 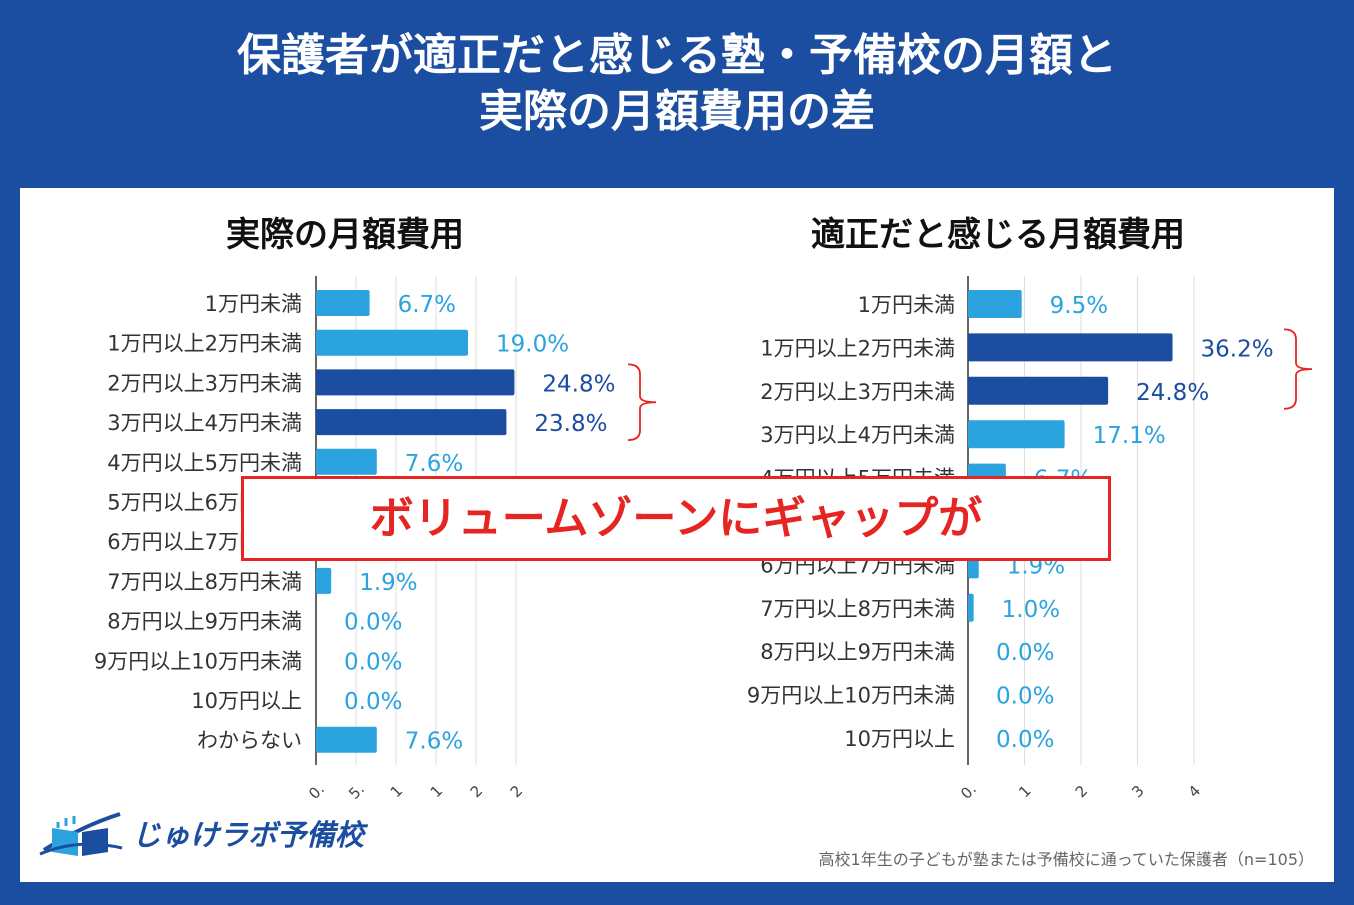 I want to click on chart-2-category-label: 10万円以上, so click(x=899, y=739).